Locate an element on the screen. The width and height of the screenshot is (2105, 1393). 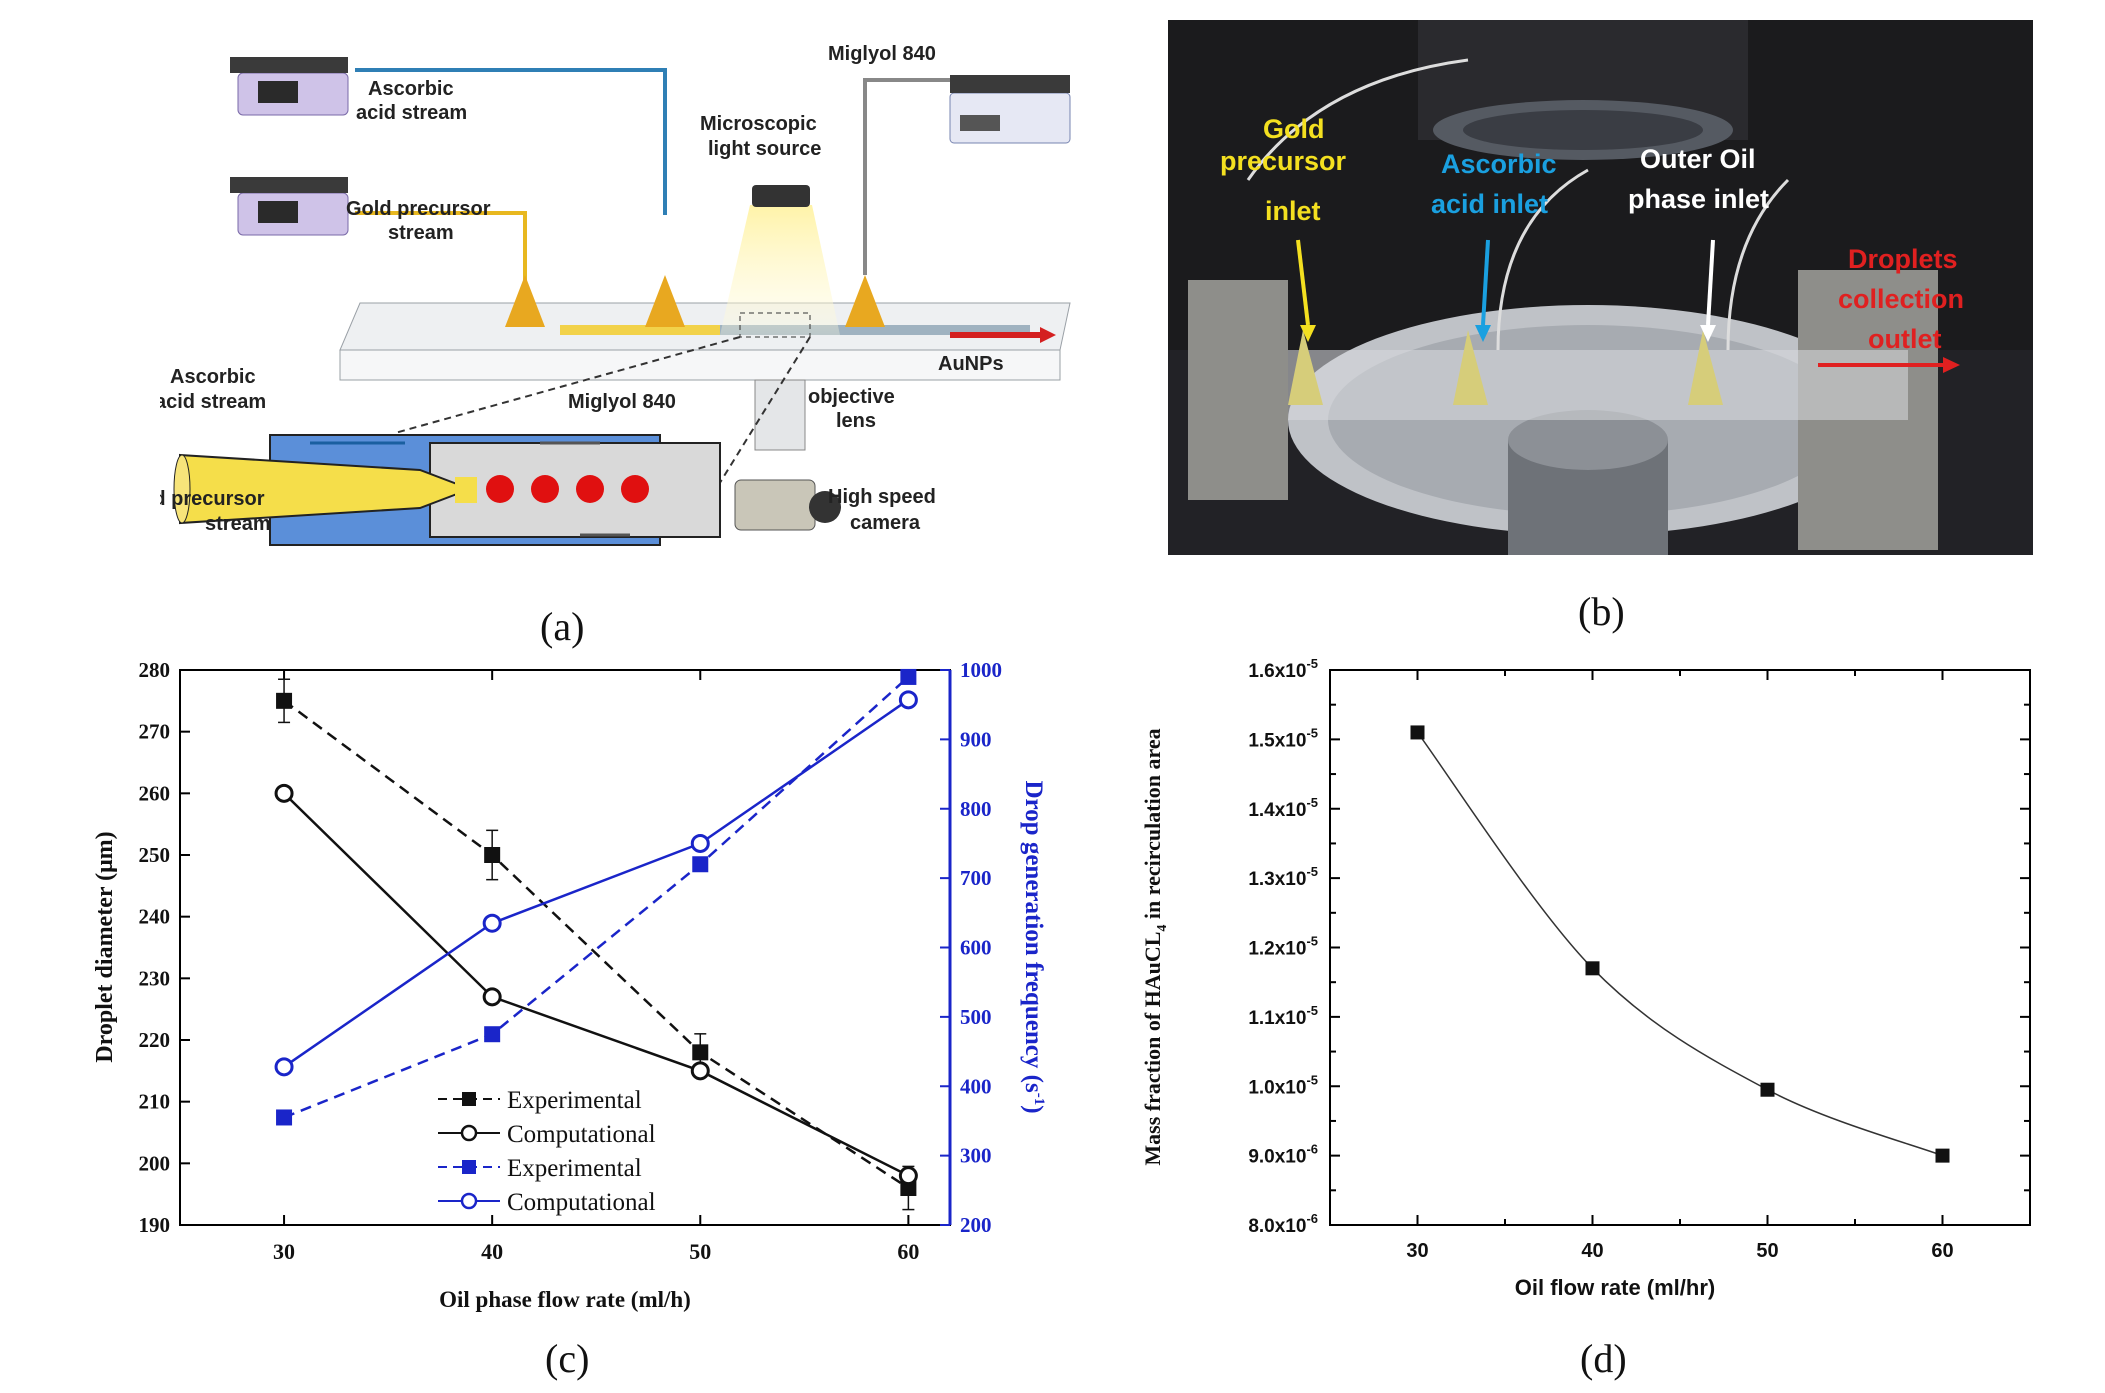
gold-inlet-cone is located at coordinates (525, 301).